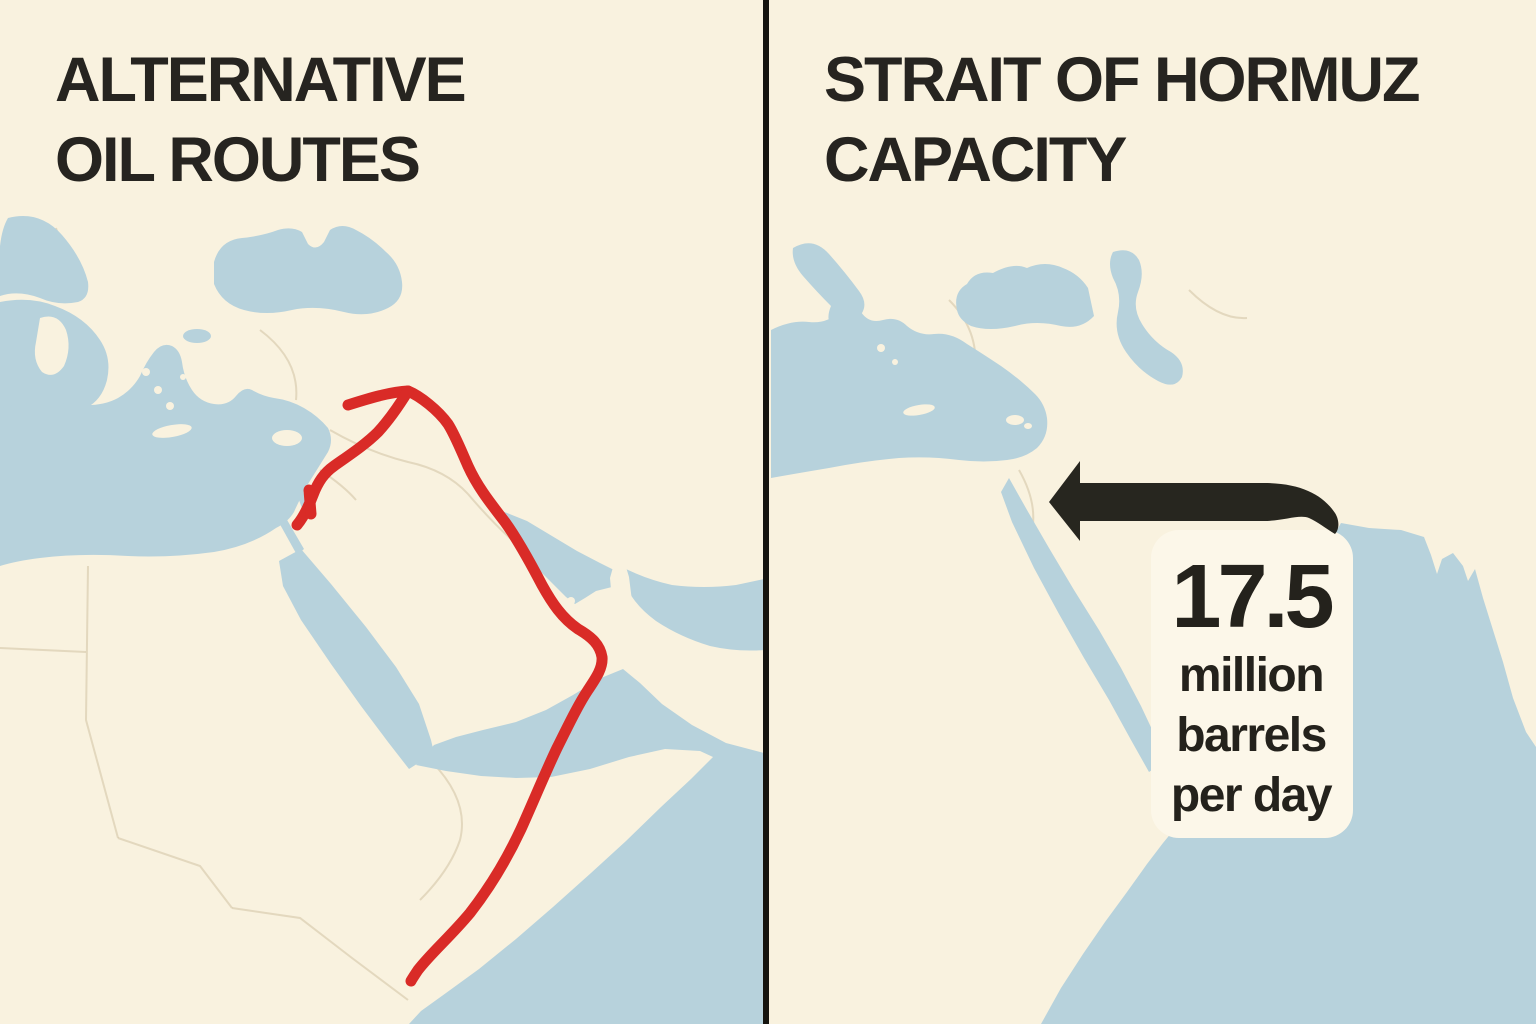 This screenshot has width=1536, height=1024. Describe the element at coordinates (290, 534) in the screenshot. I see `gulf-of-suez` at that location.